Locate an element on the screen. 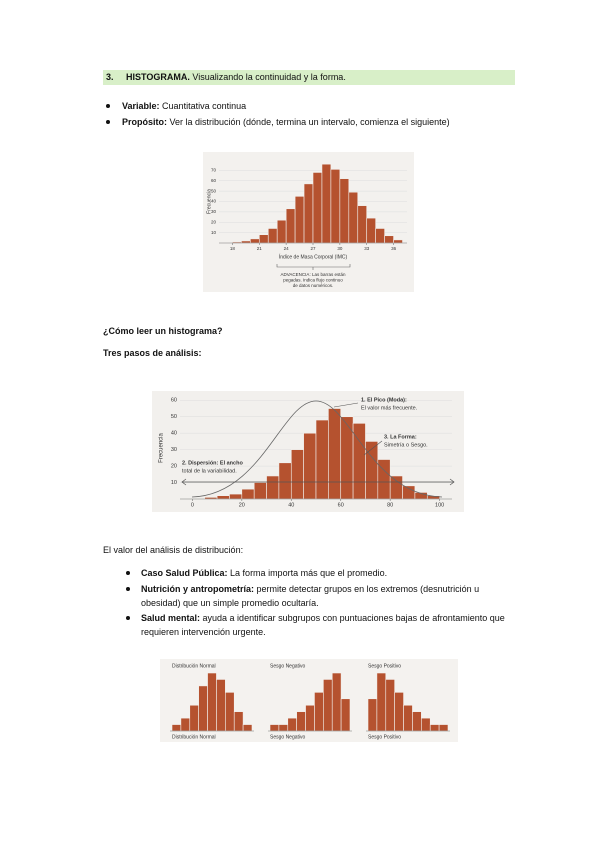  panel-title: Sesgo Positivo is located at coordinates (384, 666).